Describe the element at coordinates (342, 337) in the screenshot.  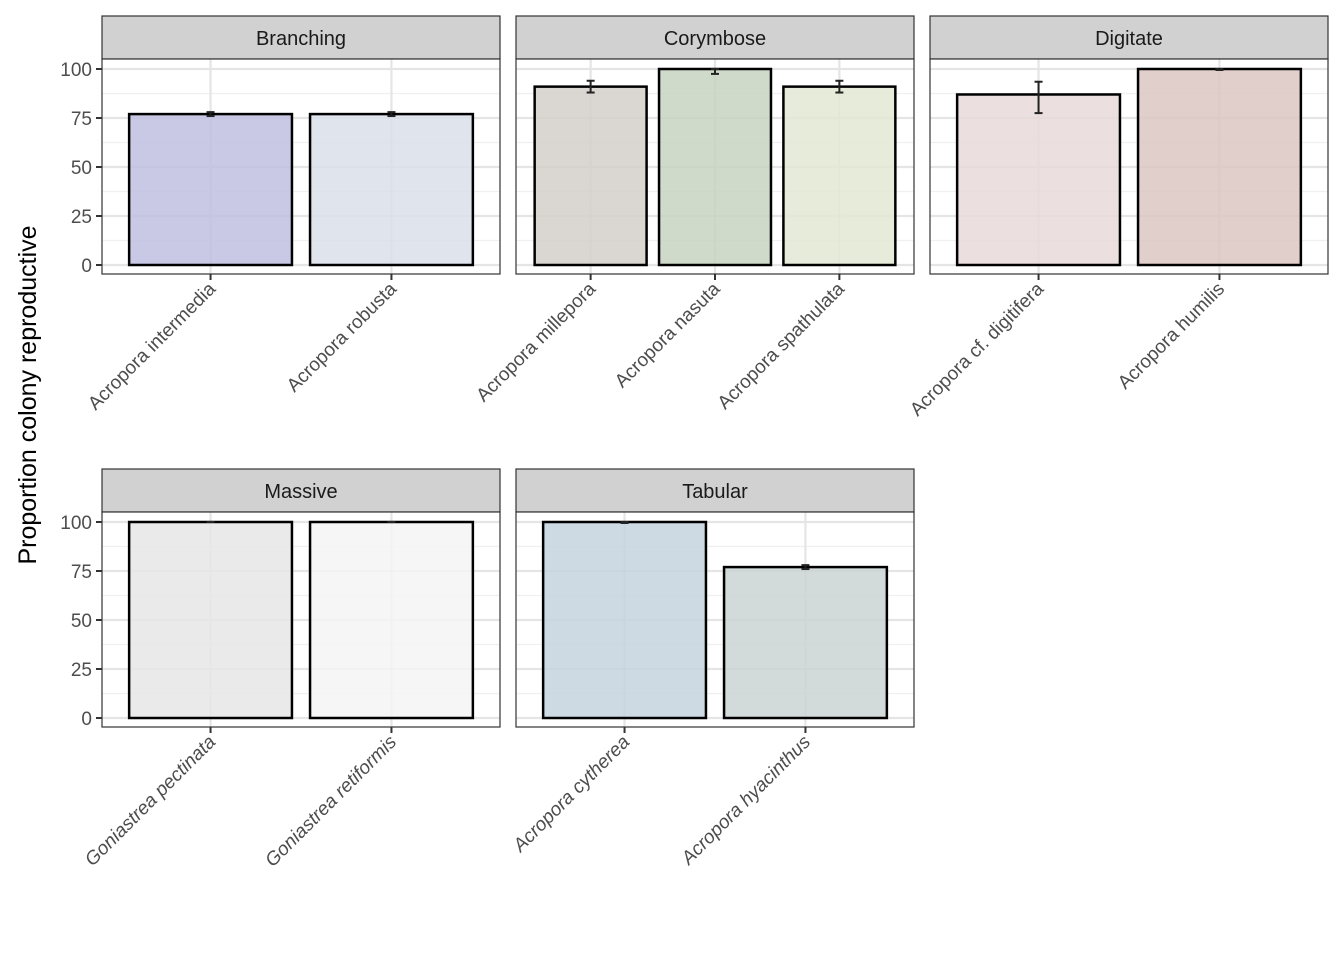
I see `x-tick-label: Acropora robusta` at that location.